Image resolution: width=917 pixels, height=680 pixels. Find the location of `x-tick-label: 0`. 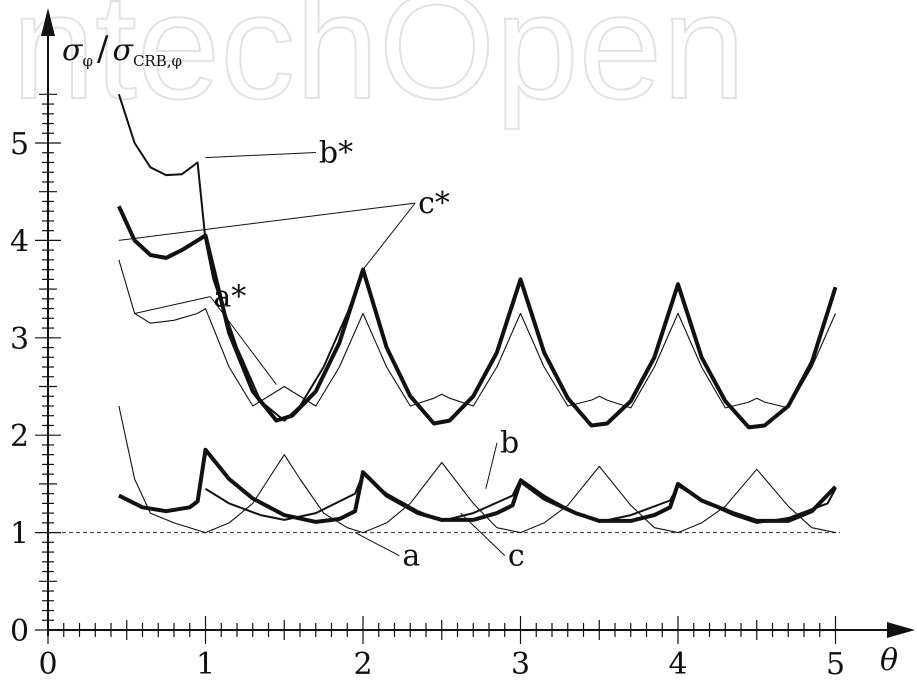

x-tick-label: 0 is located at coordinates (47, 663).